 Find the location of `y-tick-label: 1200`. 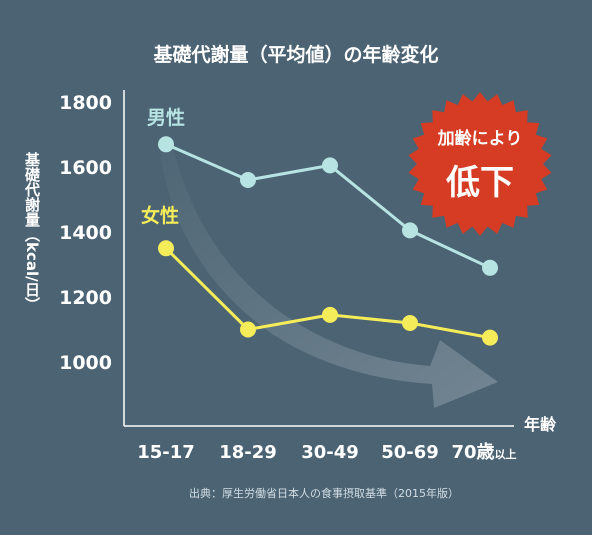

y-tick-label: 1200 is located at coordinates (85, 298).